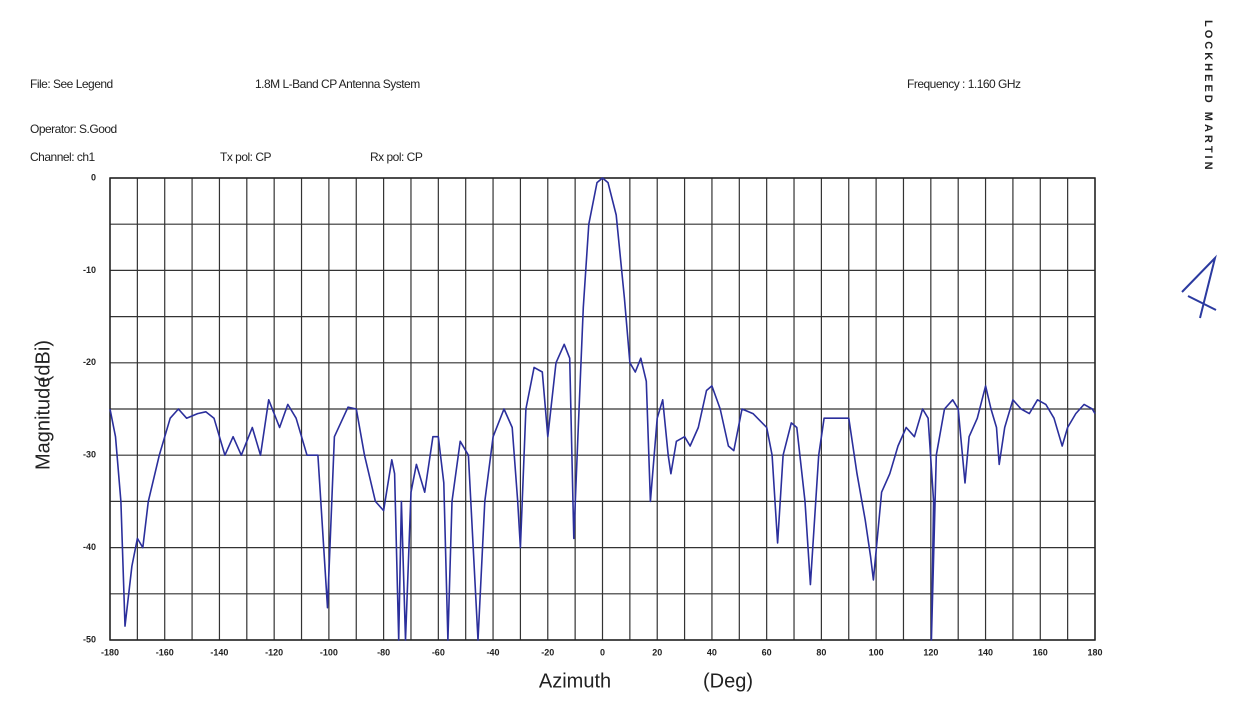  I want to click on x-tick-label: 180, so click(1094, 652).